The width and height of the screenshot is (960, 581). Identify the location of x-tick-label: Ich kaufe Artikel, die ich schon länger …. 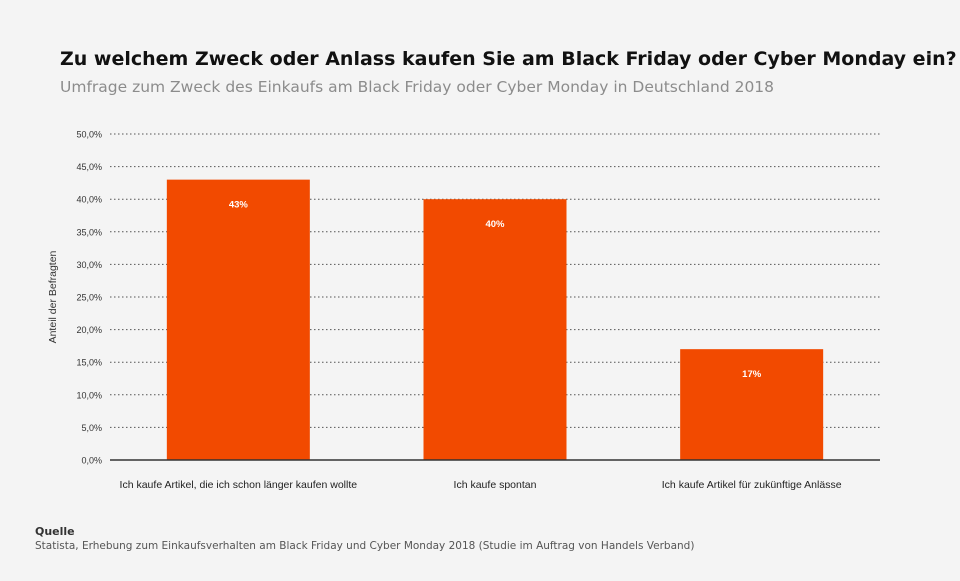
(239, 485).